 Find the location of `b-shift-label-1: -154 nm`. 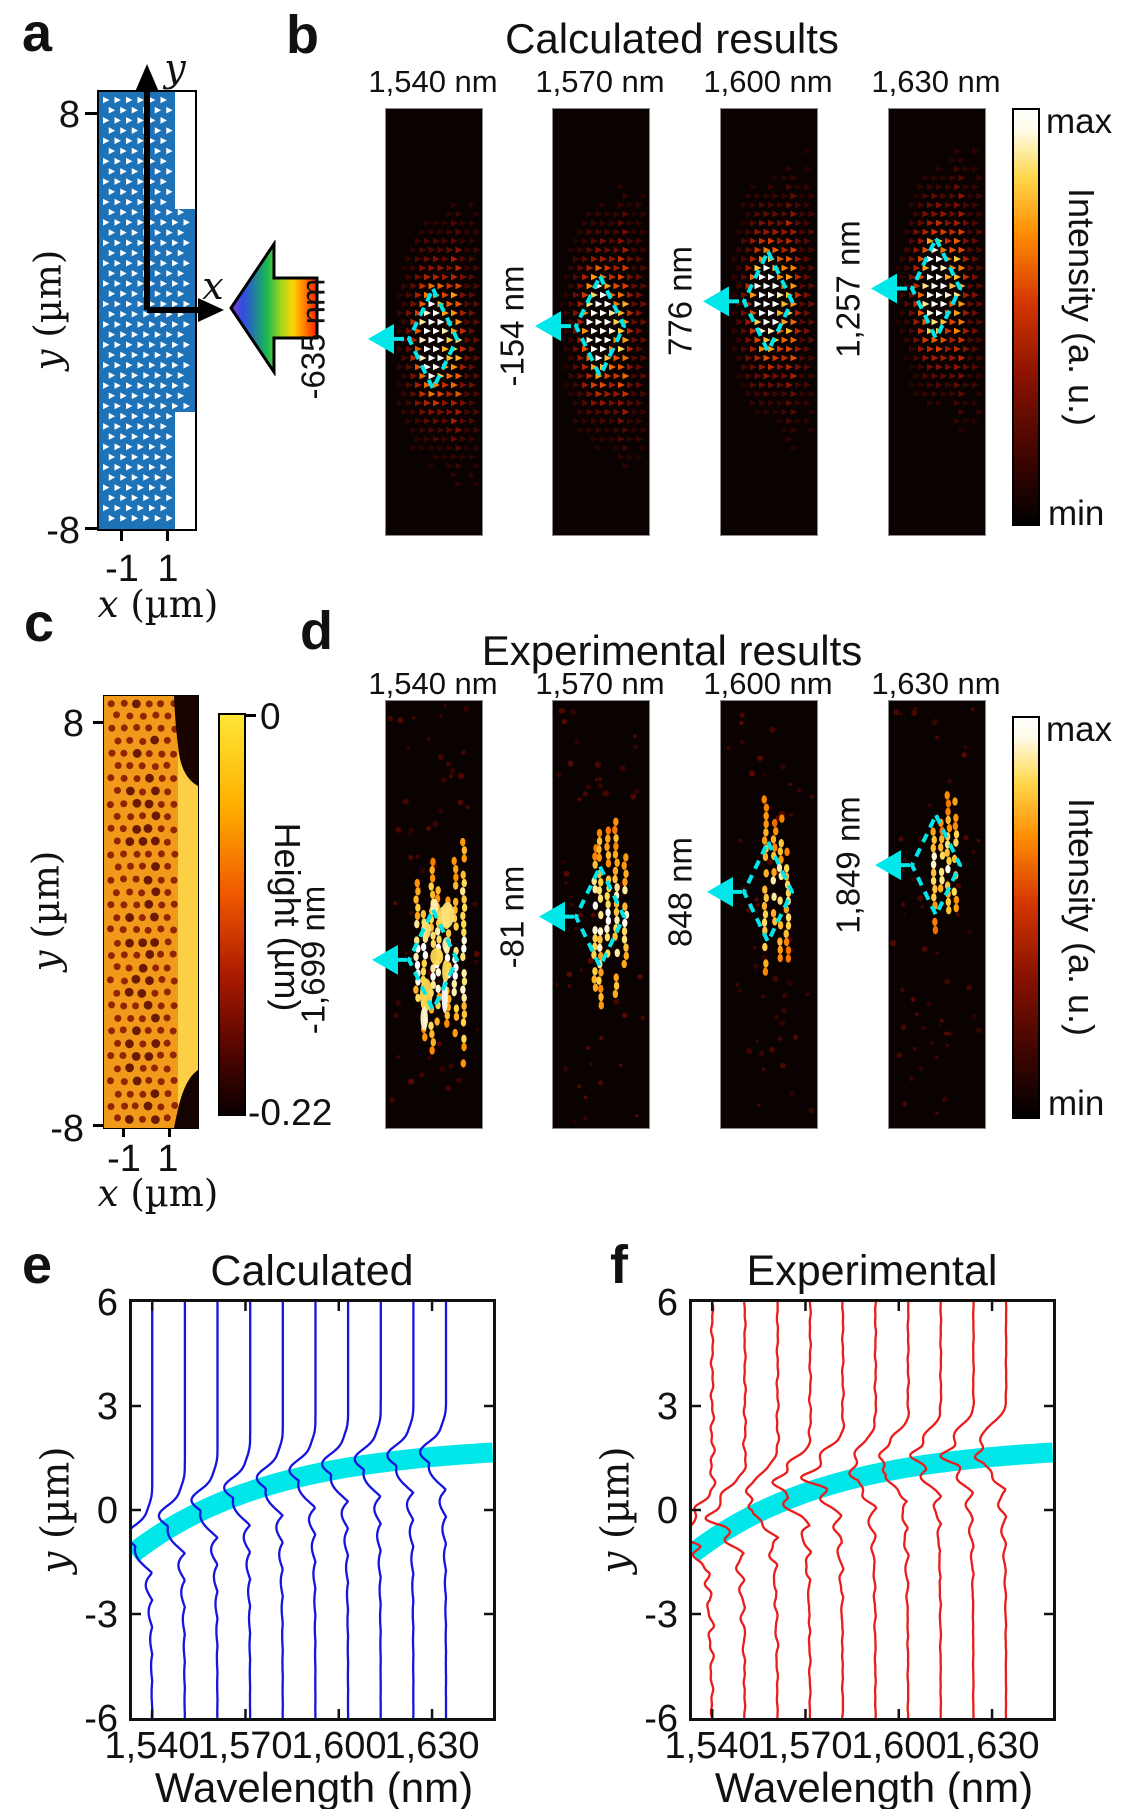

b-shift-label-1: -154 nm is located at coordinates (512, 326).